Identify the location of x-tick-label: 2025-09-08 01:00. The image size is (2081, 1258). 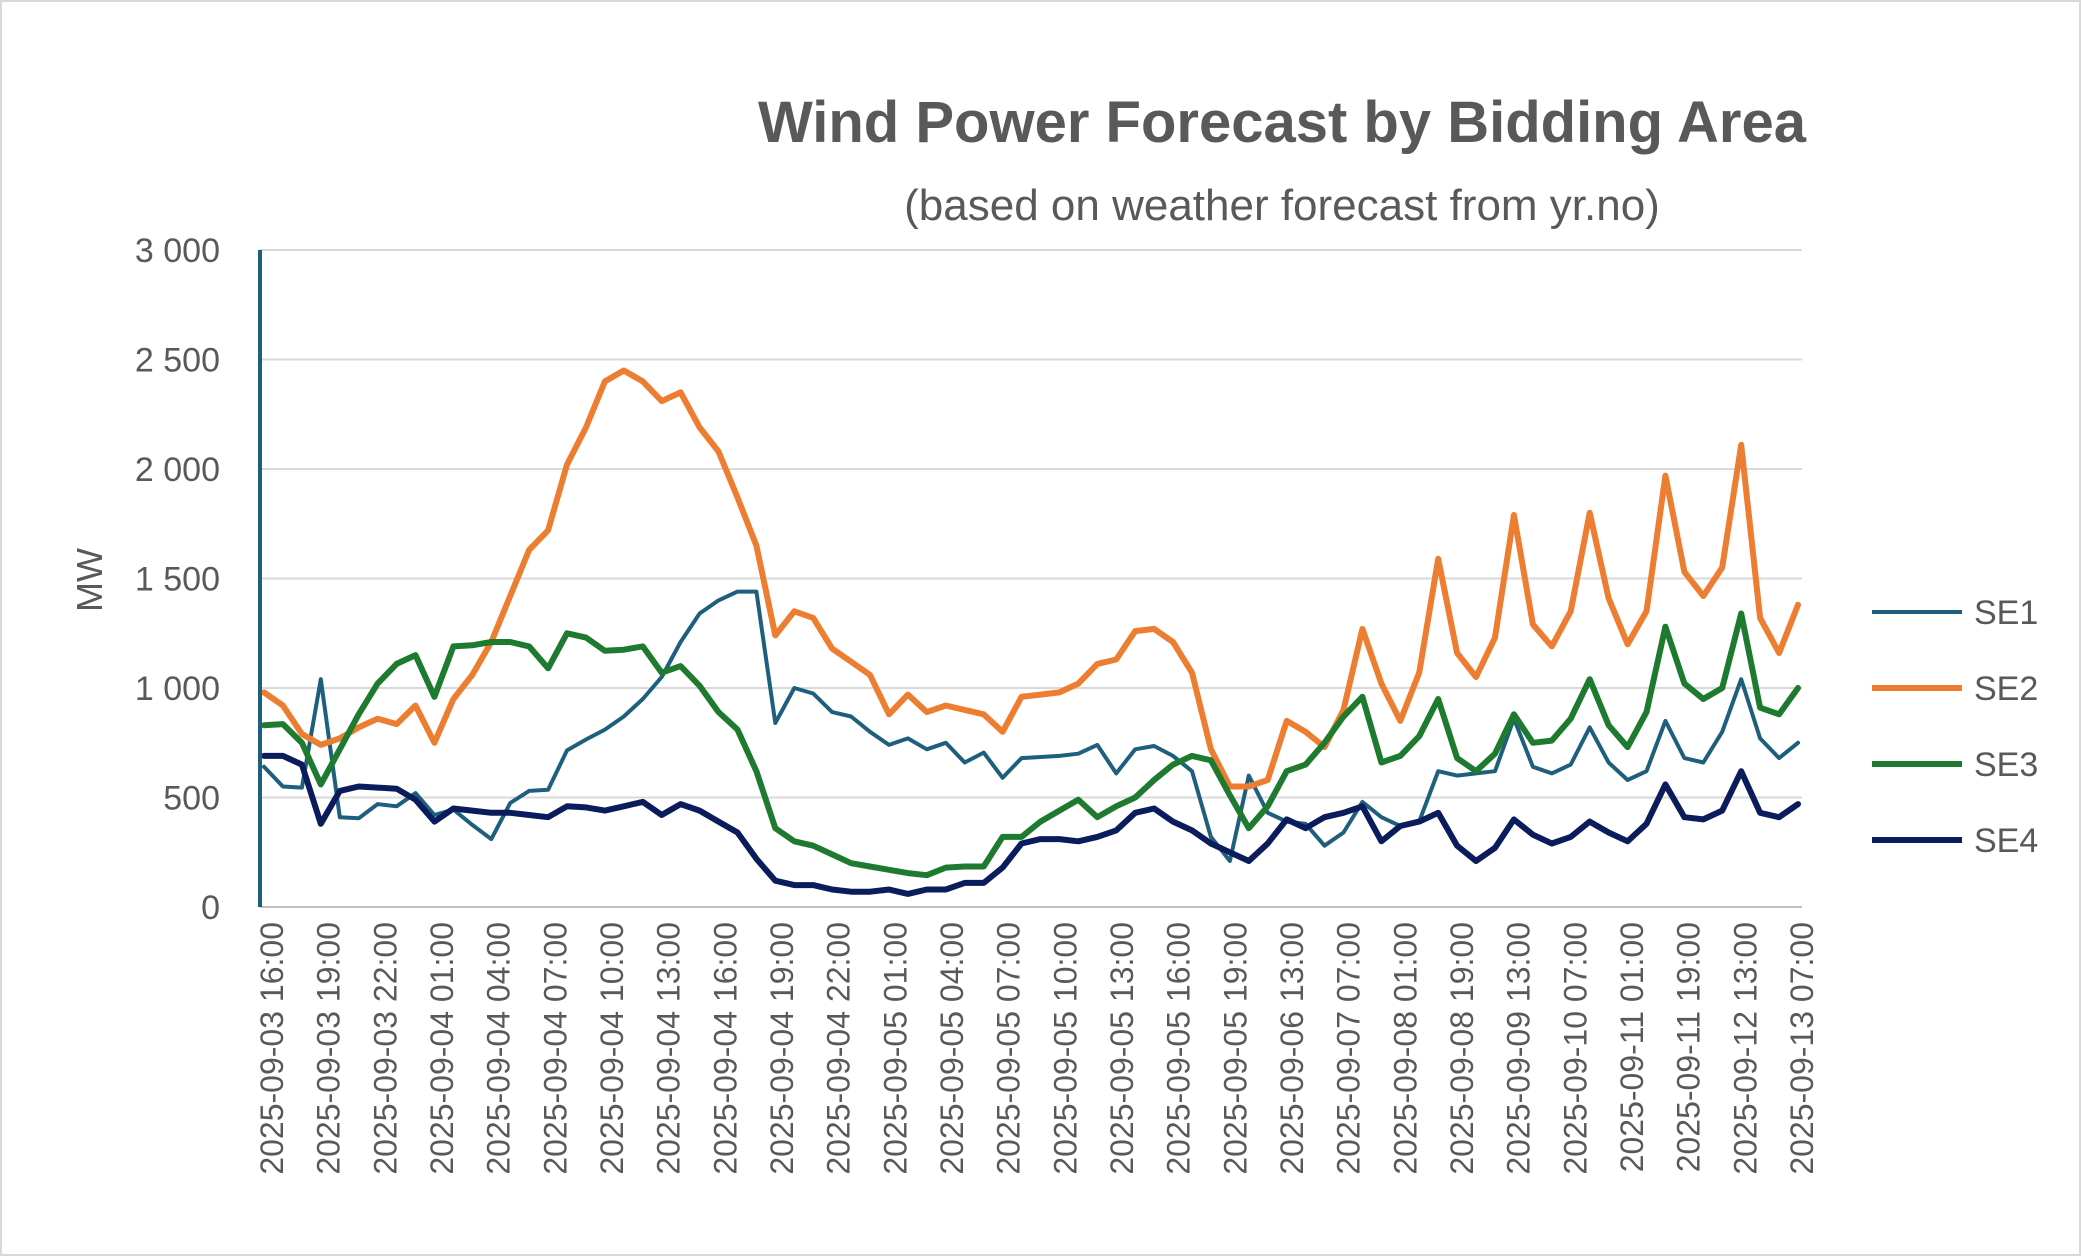
(1405, 1048).